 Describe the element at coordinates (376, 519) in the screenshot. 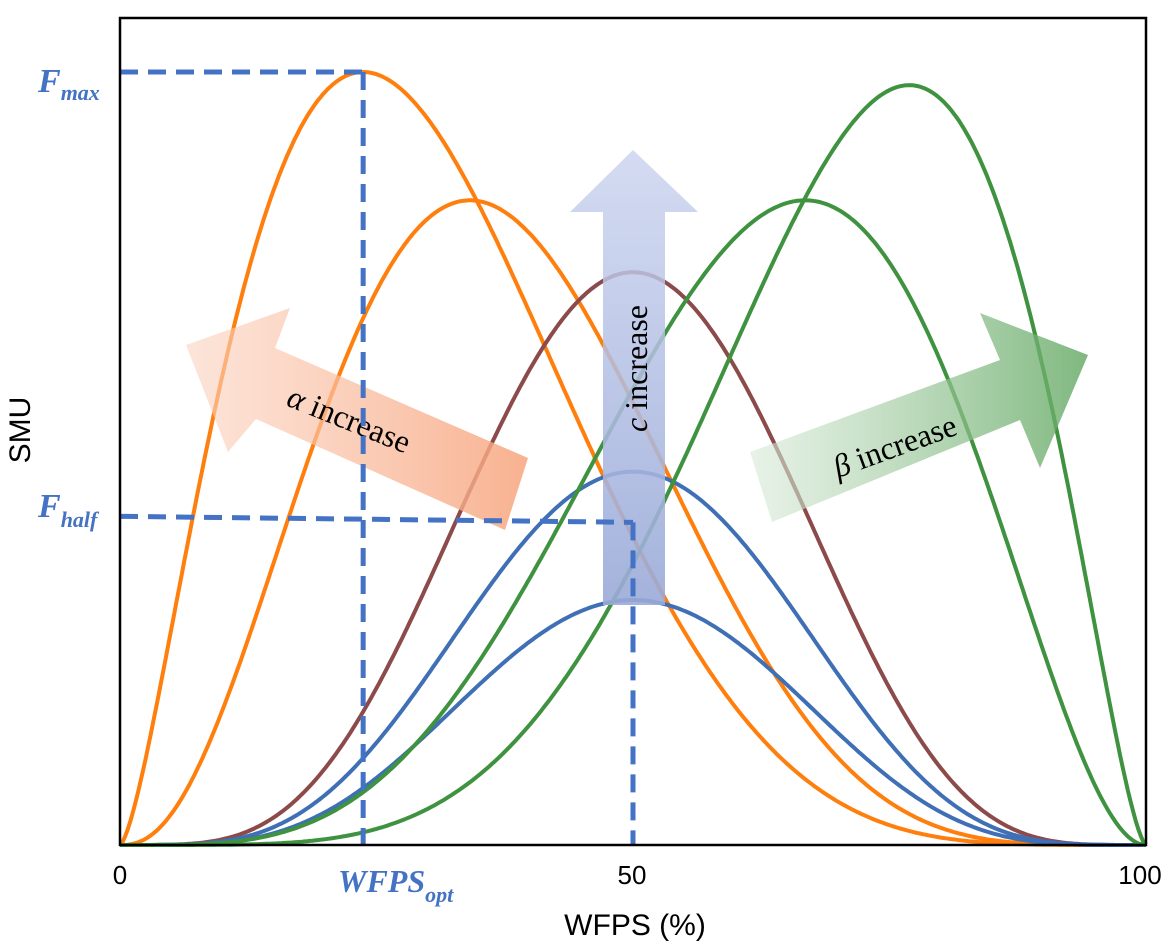

I see `f-half-dashed-line` at that location.